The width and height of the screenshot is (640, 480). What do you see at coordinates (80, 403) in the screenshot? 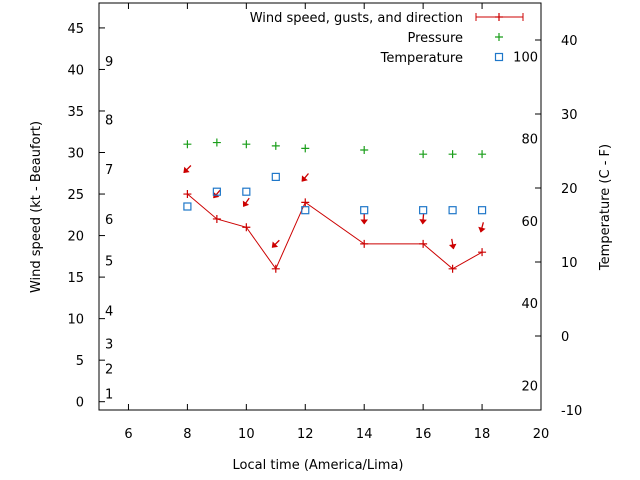
I see `y-tick-label: 0` at bounding box center [80, 403].